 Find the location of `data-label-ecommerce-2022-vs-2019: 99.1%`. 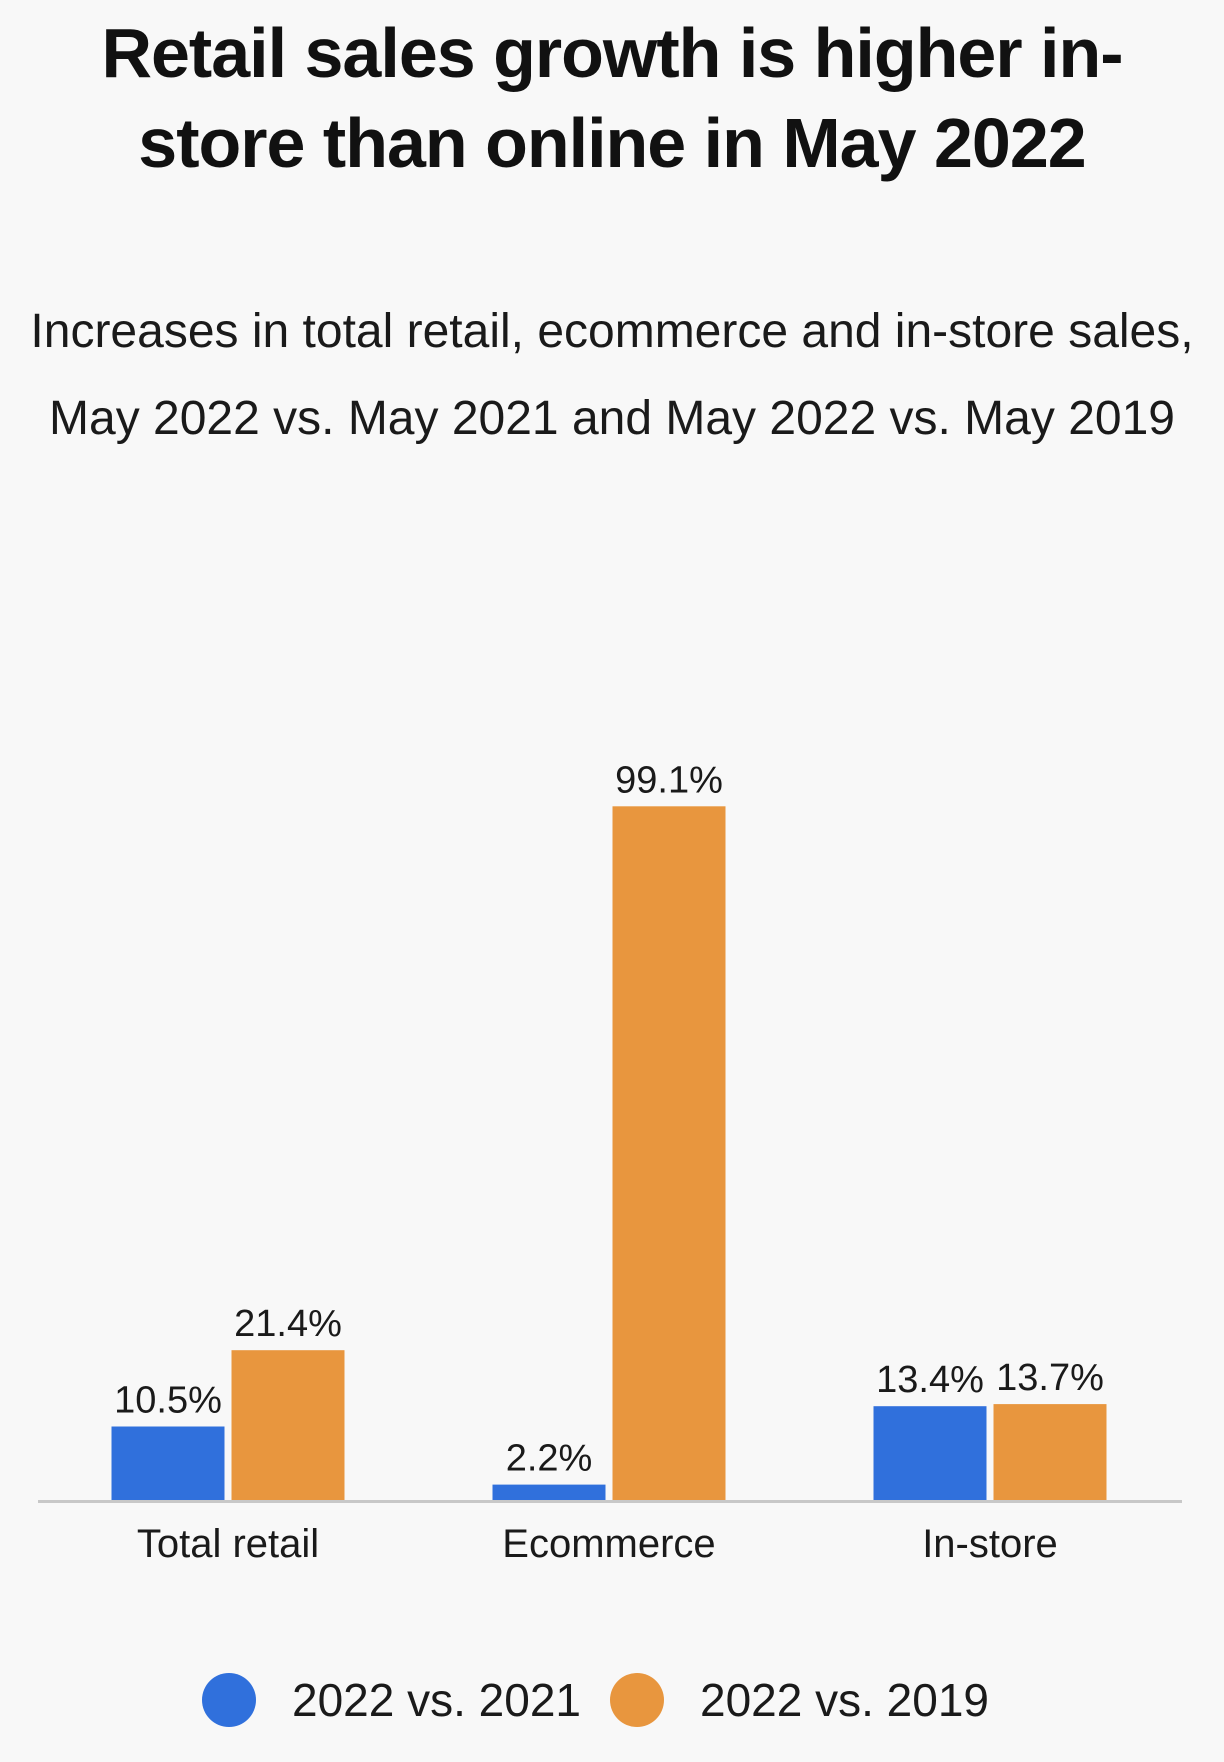

data-label-ecommerce-2022-vs-2019: 99.1% is located at coordinates (669, 780).